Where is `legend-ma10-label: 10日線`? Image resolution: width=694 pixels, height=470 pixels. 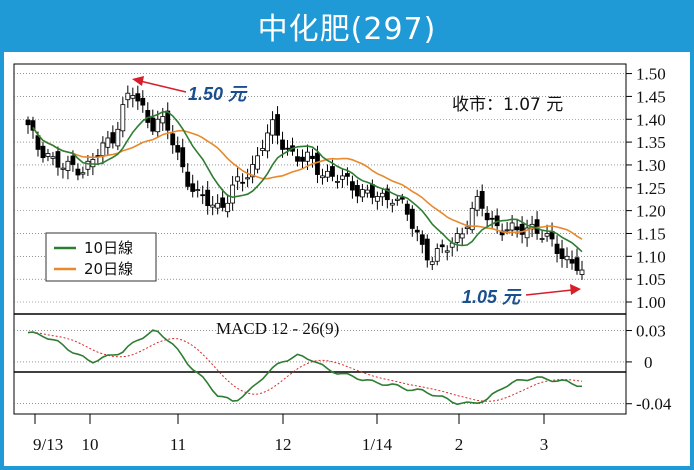
legend-ma10-label: 10日線 is located at coordinates (108, 248).